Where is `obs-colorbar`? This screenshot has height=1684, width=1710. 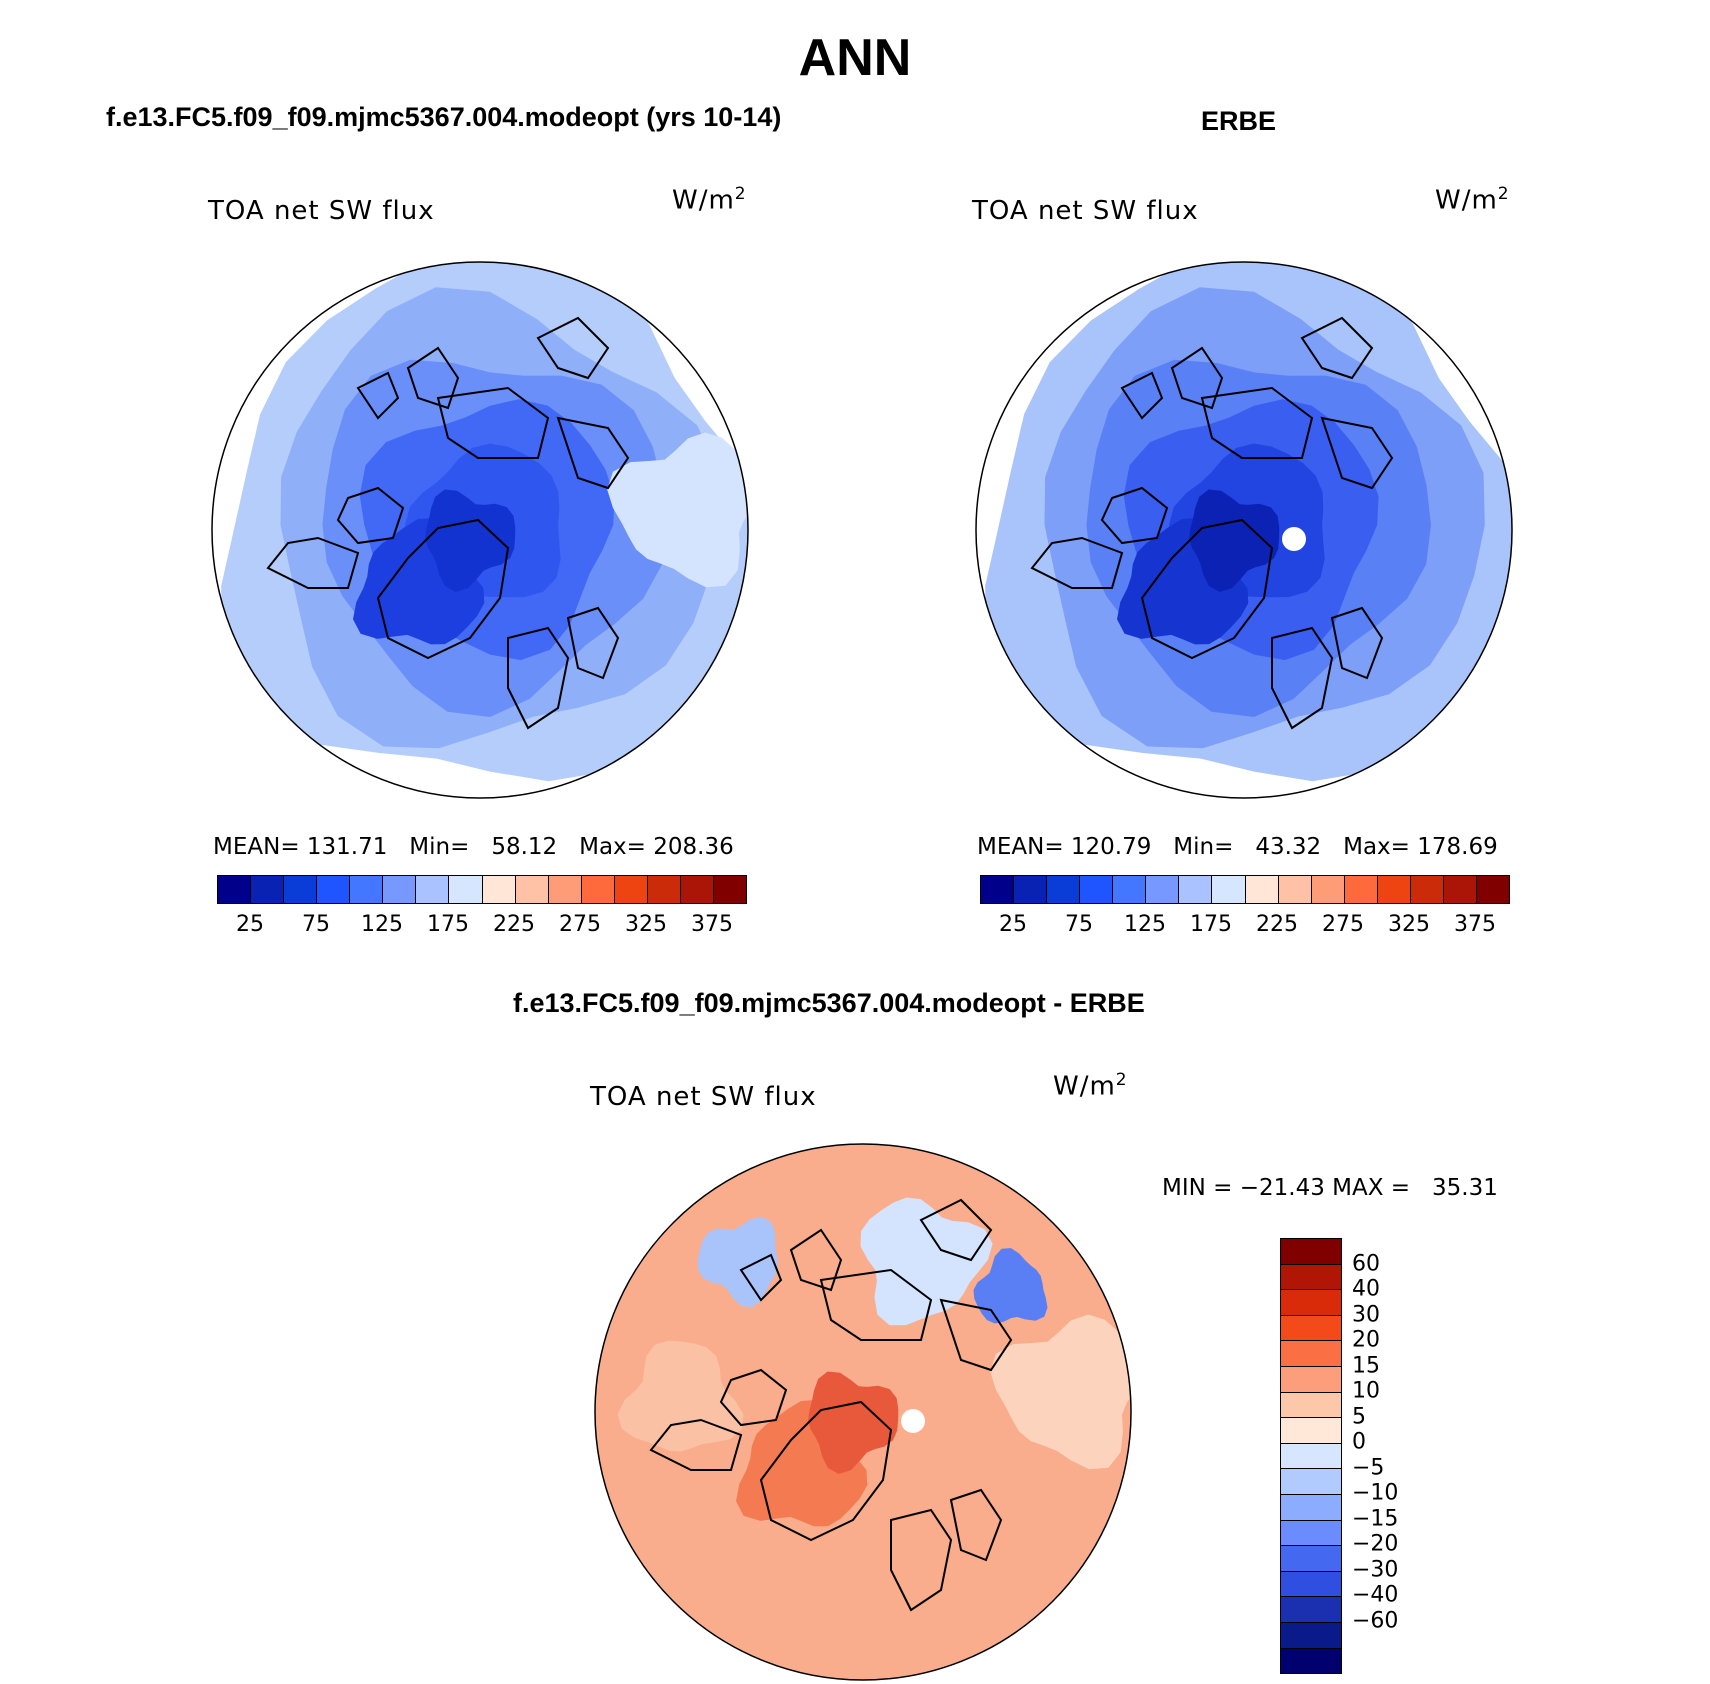 obs-colorbar is located at coordinates (1245, 889).